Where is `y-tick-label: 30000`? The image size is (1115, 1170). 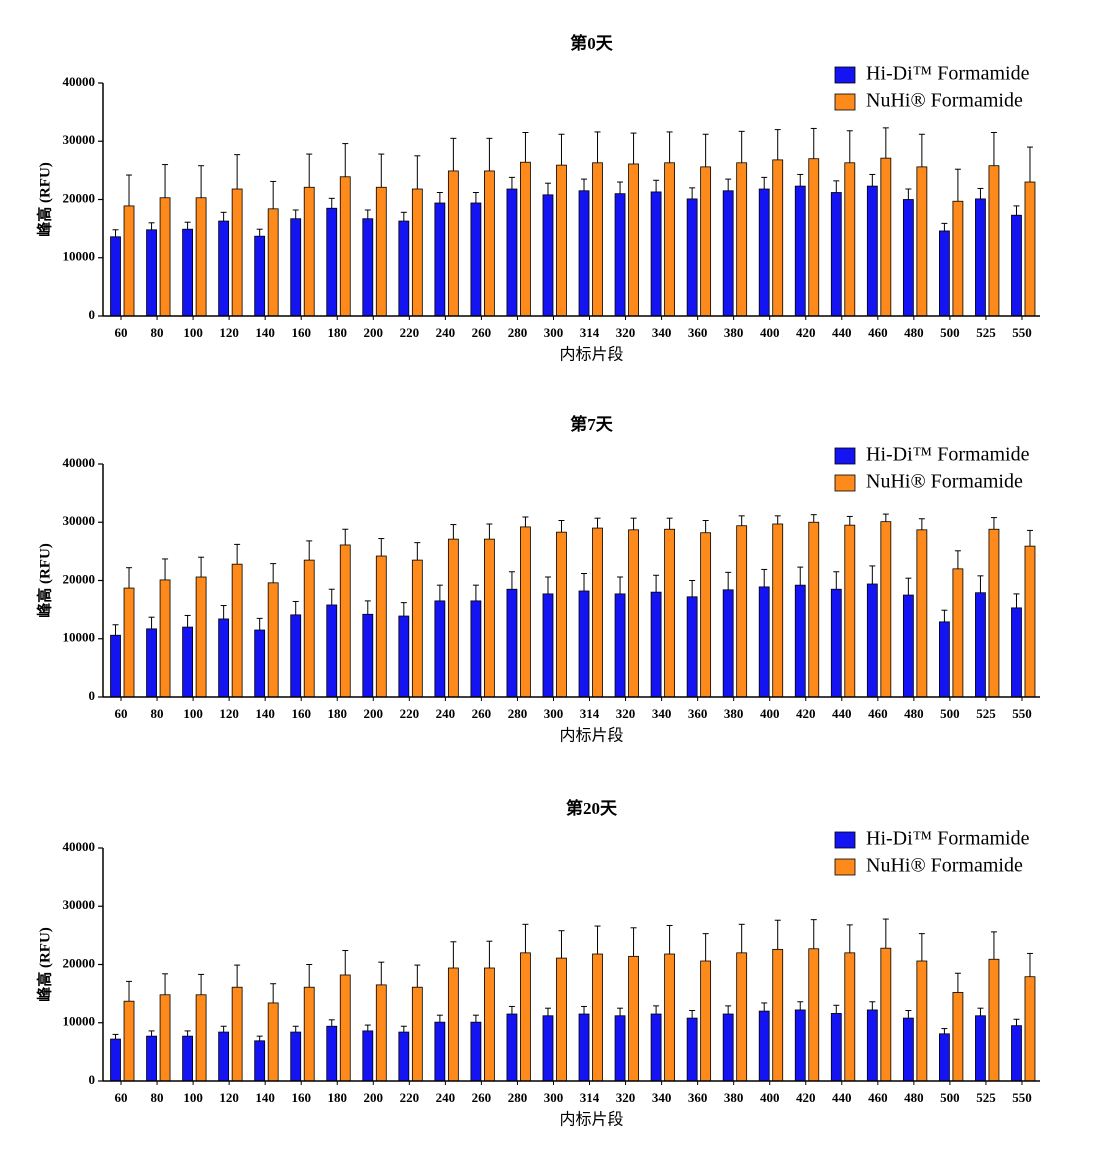
y-tick-label: 30000 is located at coordinates (79, 904).